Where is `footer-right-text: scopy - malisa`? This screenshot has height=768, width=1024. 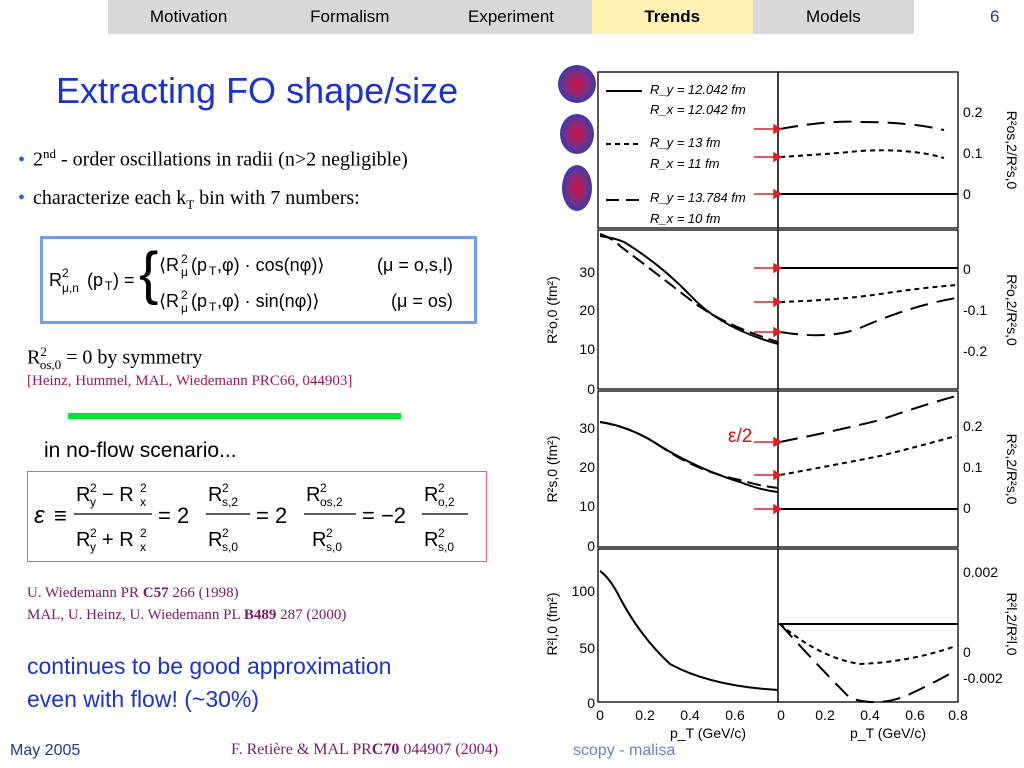 footer-right-text: scopy - malisa is located at coordinates (624, 750).